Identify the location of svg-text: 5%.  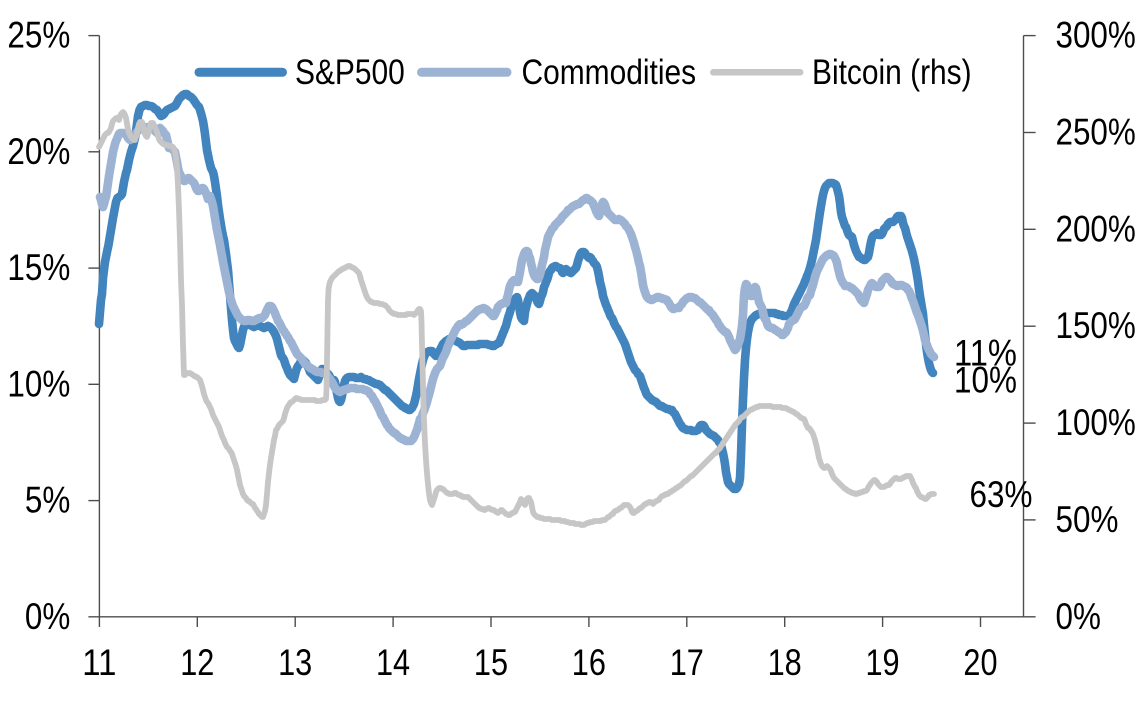
(47, 500).